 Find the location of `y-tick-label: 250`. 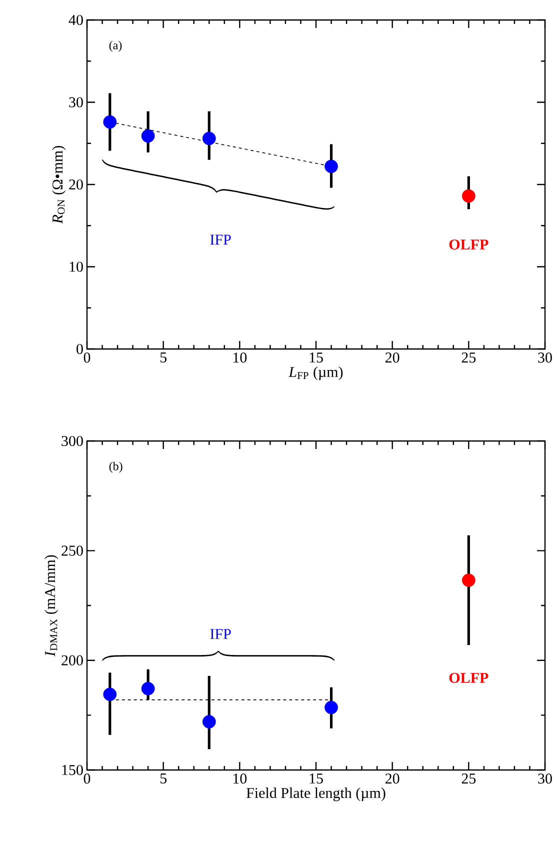

y-tick-label: 250 is located at coordinates (72, 551).